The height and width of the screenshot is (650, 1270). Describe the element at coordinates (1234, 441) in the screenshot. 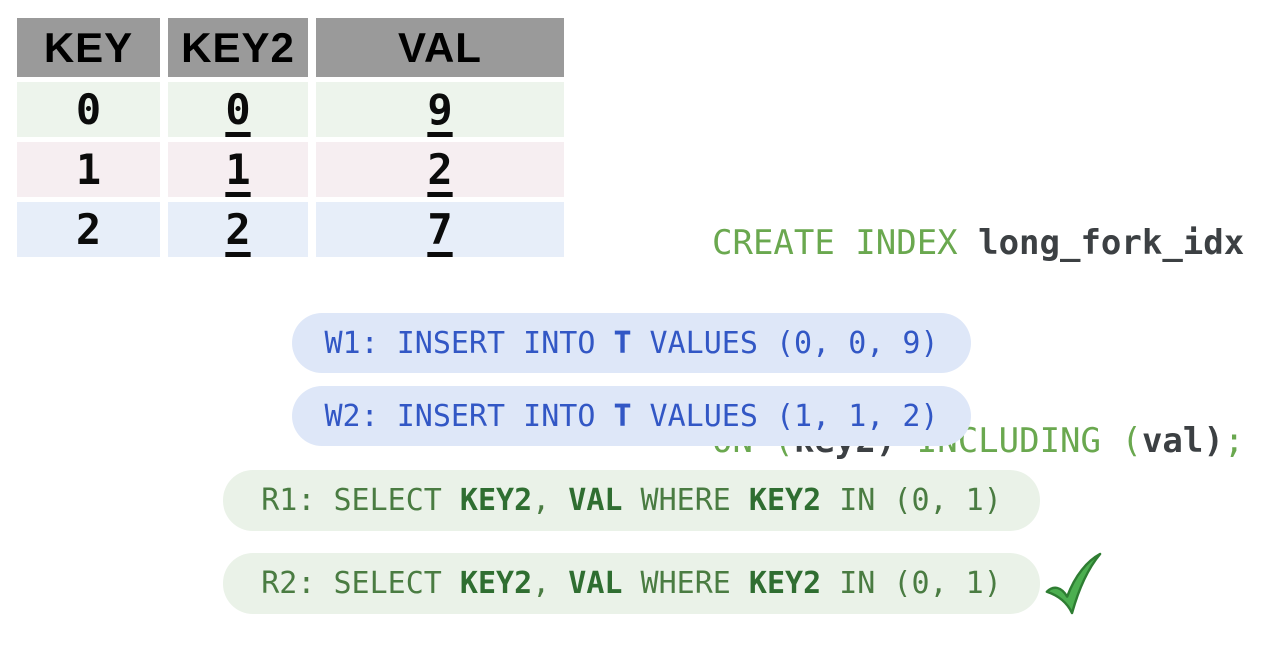

I see `semicolon: ;` at that location.